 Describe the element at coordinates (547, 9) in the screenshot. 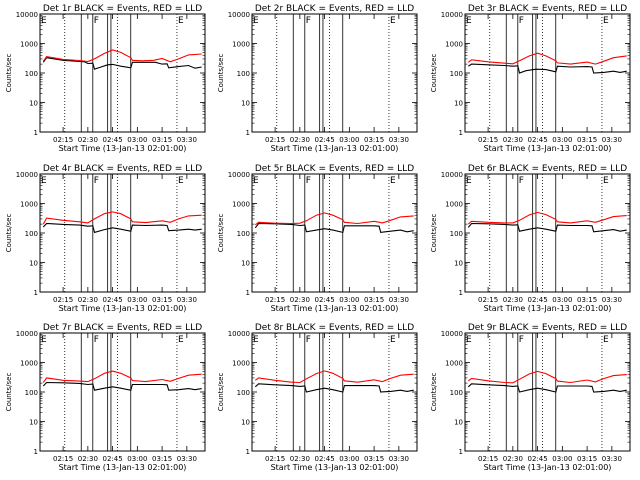

I see `panel-title: Det 3r BLACK = Events, RED = LLD` at that location.